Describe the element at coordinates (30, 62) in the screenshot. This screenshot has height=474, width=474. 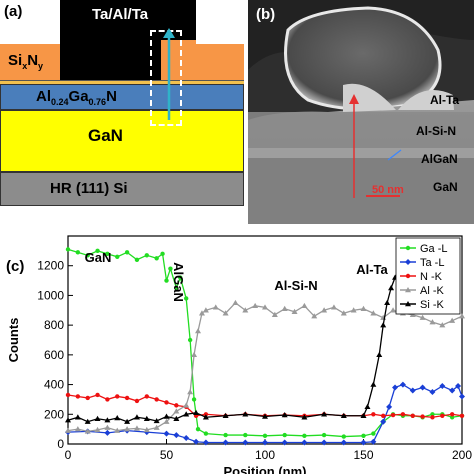
I see `sixny-layer-left` at that location.